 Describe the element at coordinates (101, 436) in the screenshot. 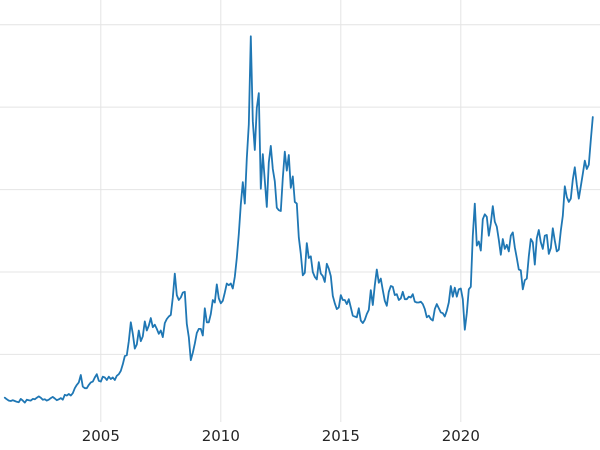

I see `x-tick-label-2005: 2005` at that location.